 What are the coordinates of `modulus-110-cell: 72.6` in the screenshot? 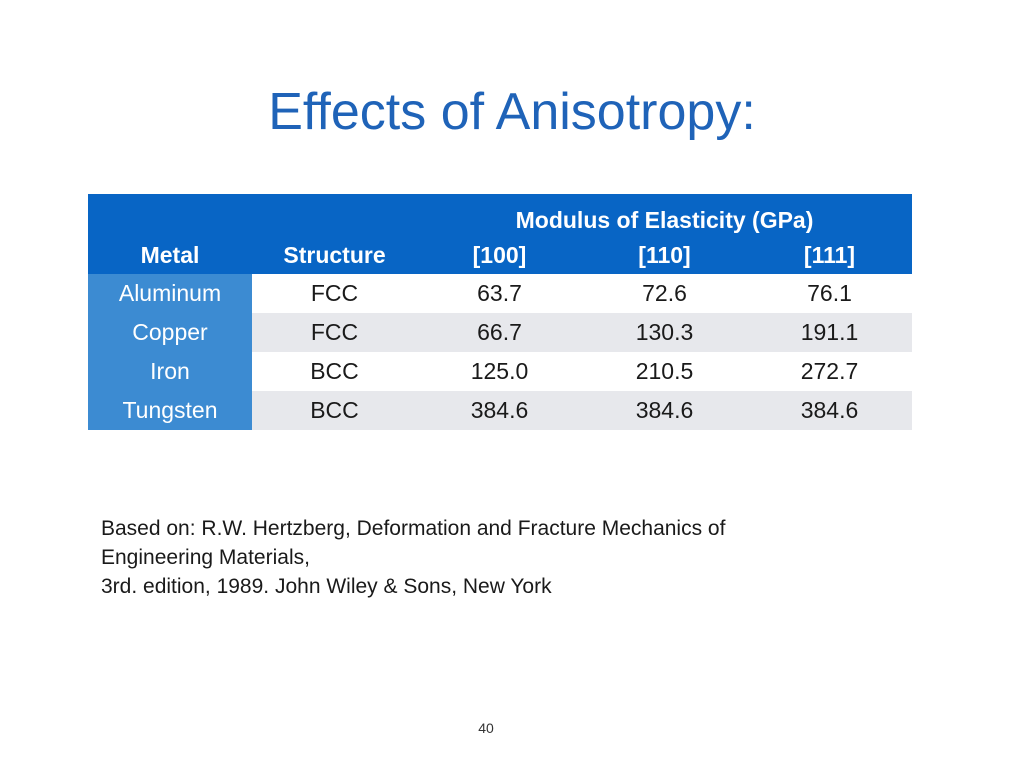 It's located at (664, 293).